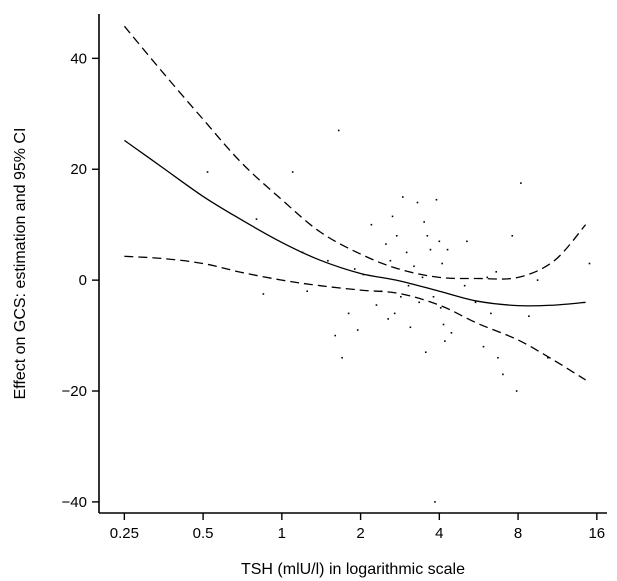 This screenshot has width=617, height=581. I want to click on y-tick-label: −40, so click(74, 502).